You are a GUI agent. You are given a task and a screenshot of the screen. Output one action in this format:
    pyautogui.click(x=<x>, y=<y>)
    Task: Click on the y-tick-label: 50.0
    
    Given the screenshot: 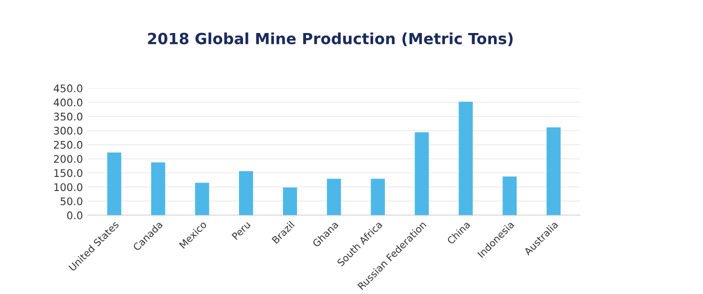 What is the action you would take?
    pyautogui.click(x=71, y=201)
    